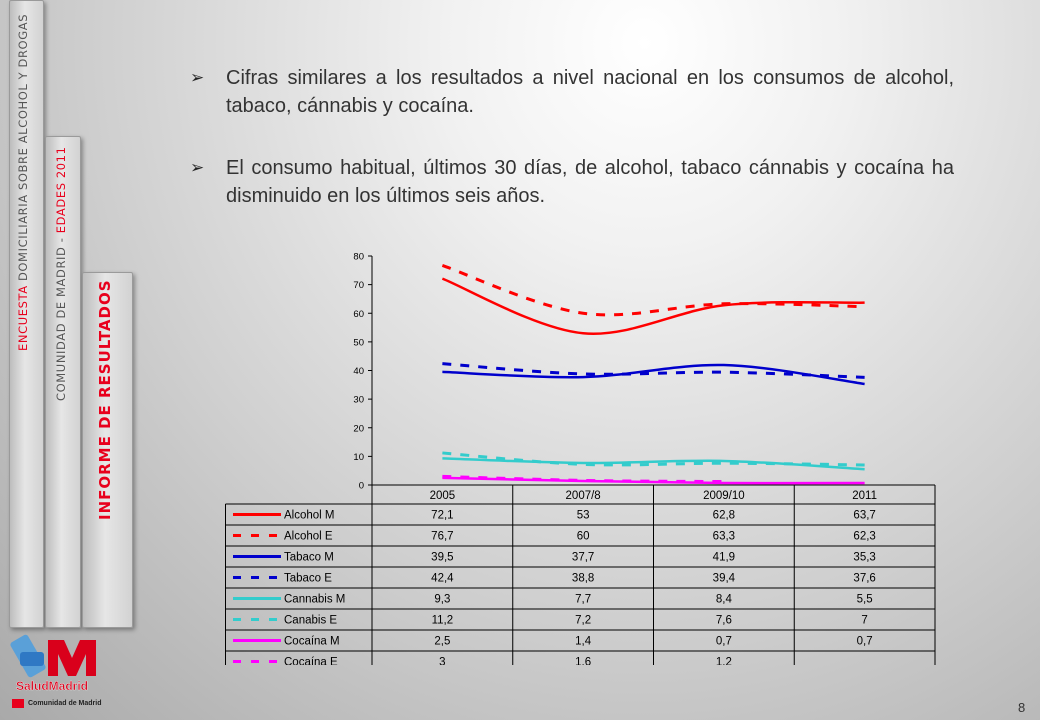 This screenshot has width=1040, height=720. What do you see at coordinates (358, 285) in the screenshot?
I see `y-tick-label: 70` at bounding box center [358, 285].